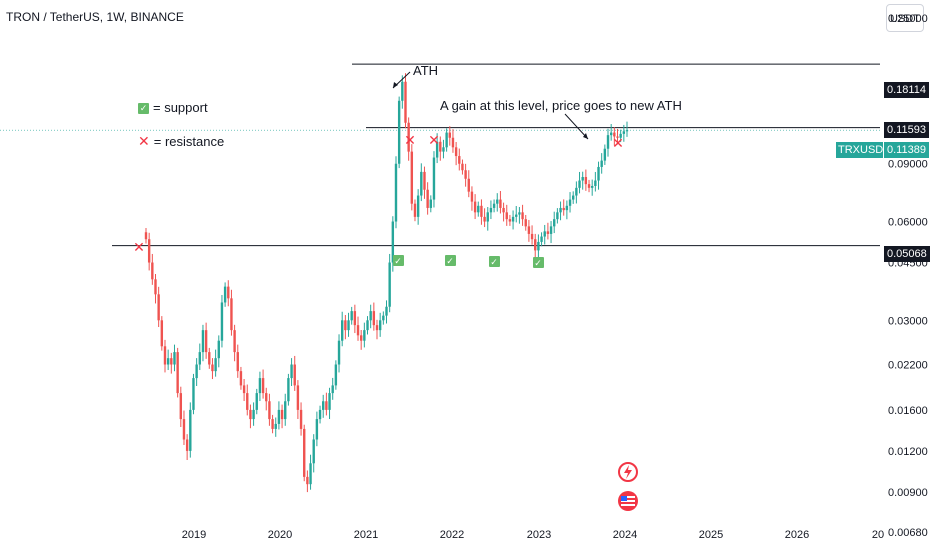 The image size is (932, 550). I want to click on x-tick-label: 2020, so click(280, 535).